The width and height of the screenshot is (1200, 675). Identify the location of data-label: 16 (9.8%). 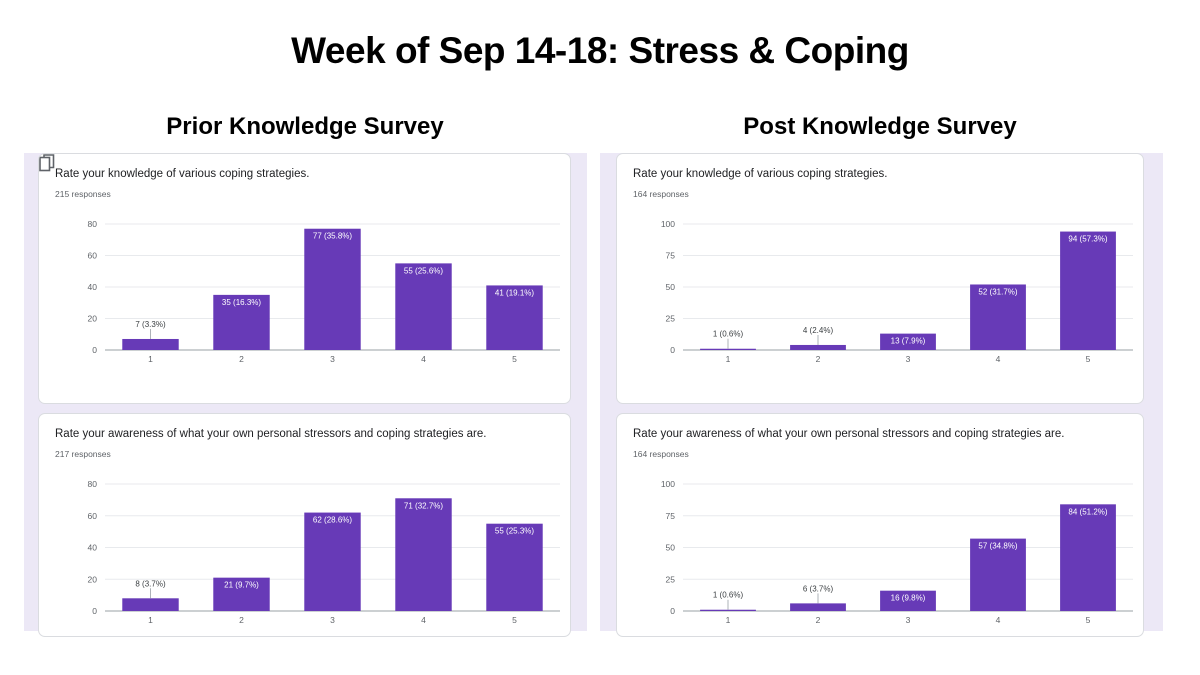
(908, 598).